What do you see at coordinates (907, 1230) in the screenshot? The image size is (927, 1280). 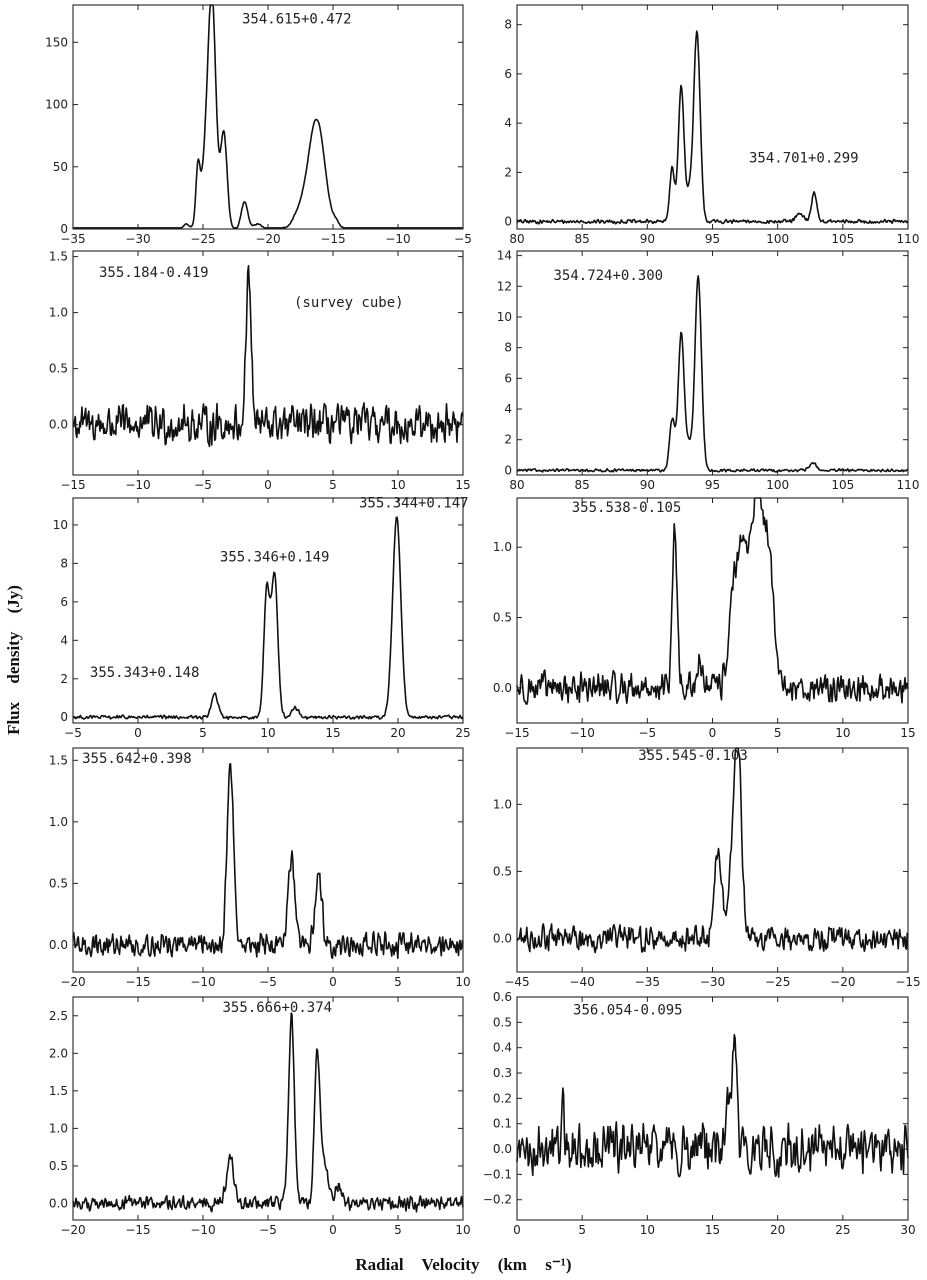 I see `x-tick-label: 30` at bounding box center [907, 1230].